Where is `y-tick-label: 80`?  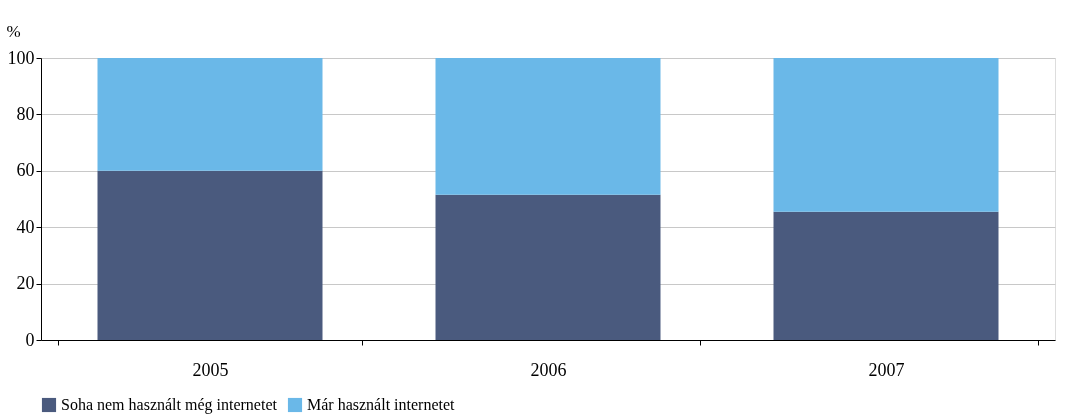 y-tick-label: 80 is located at coordinates (25, 113).